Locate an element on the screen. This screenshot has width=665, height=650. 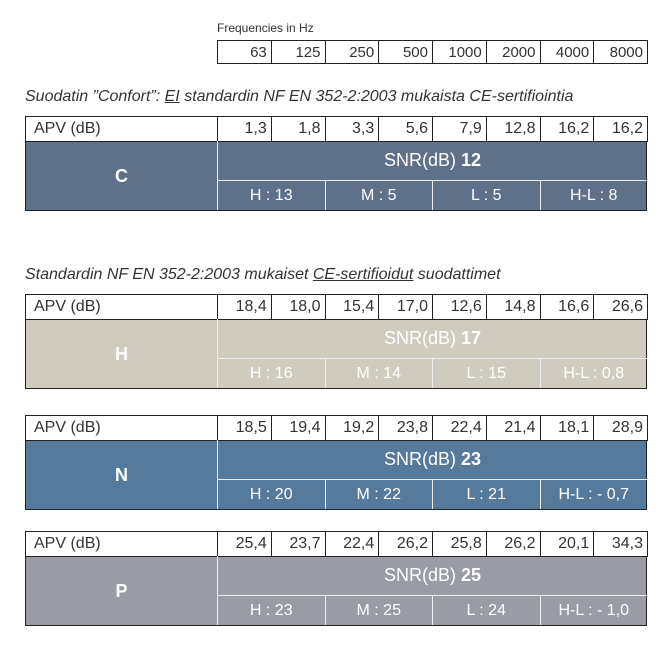
frequency: 63 is located at coordinates (244, 52).